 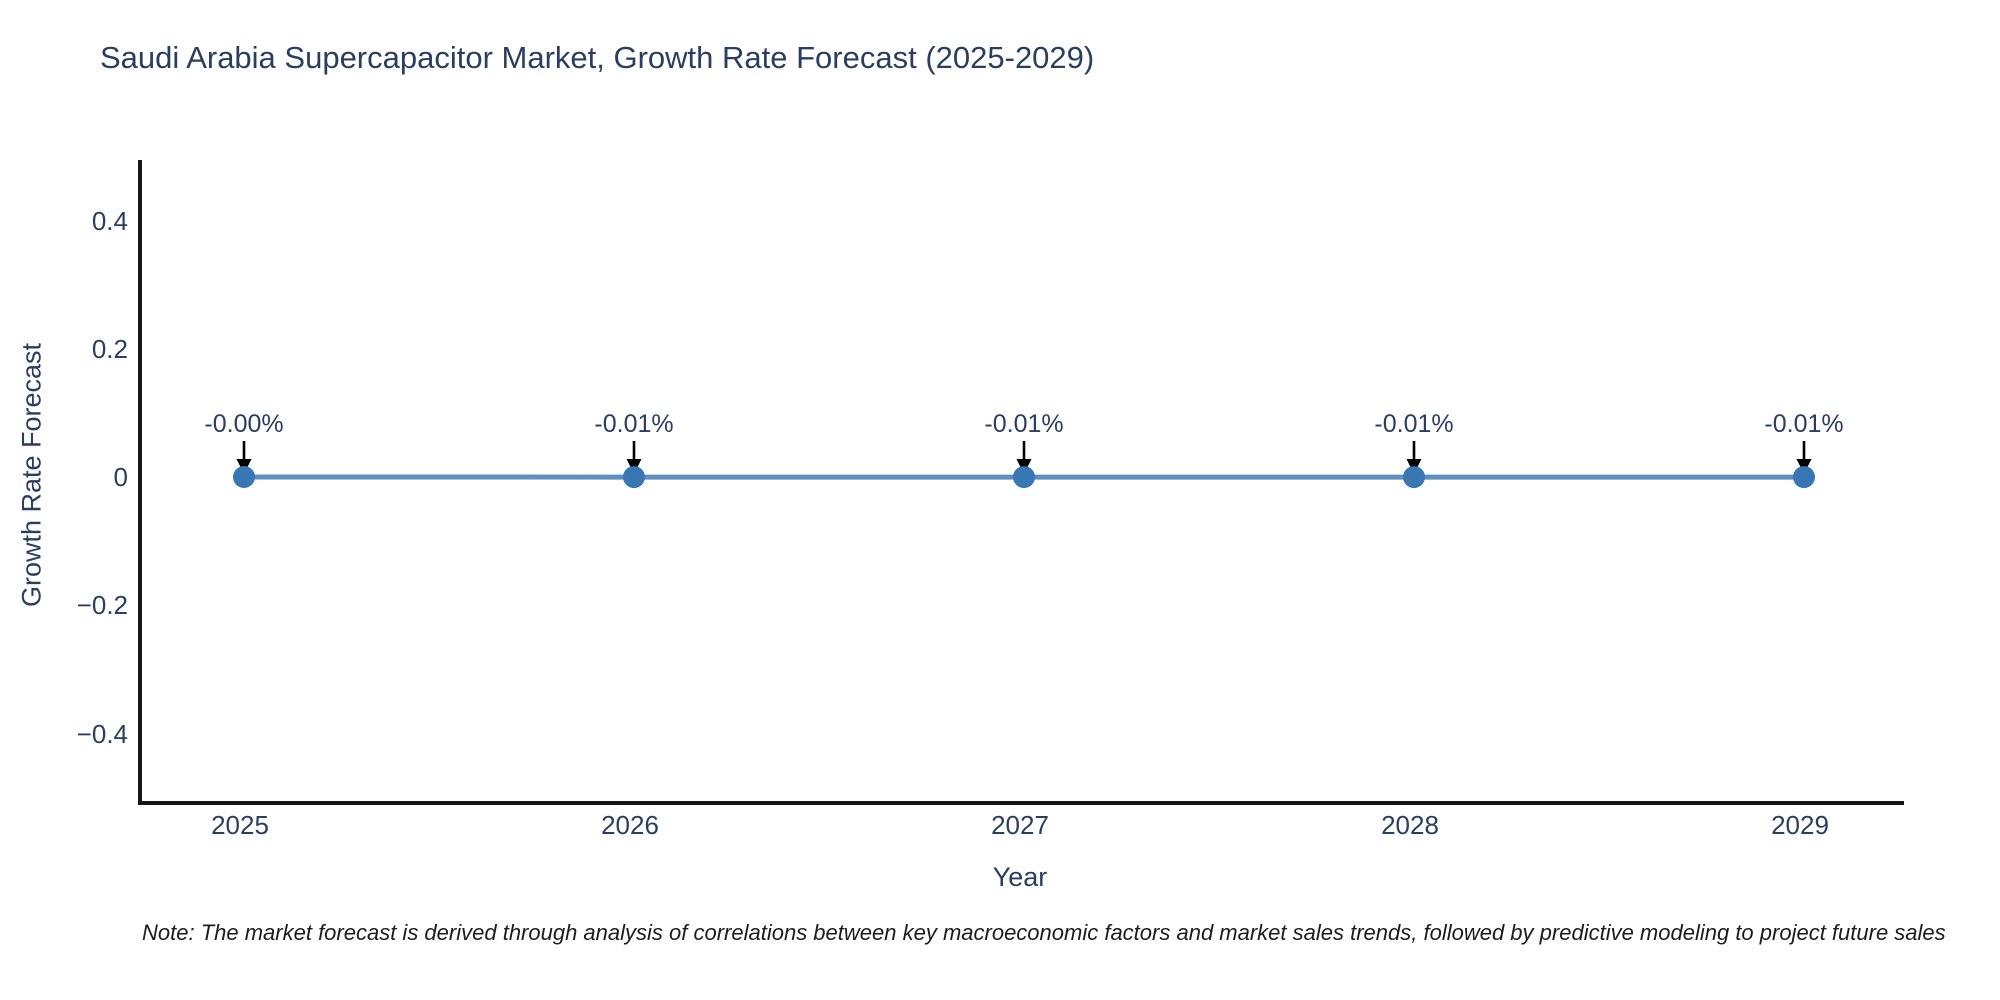 What do you see at coordinates (240, 825) in the screenshot?
I see `x-tick-label: 2025` at bounding box center [240, 825].